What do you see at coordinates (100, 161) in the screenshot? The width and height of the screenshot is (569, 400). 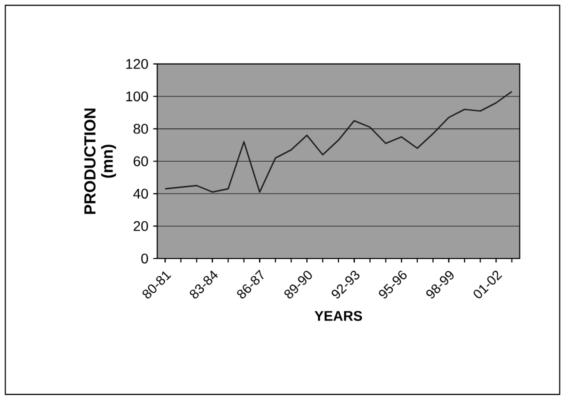 I see `y-axis-title: PRODUCTION (mn)` at bounding box center [100, 161].